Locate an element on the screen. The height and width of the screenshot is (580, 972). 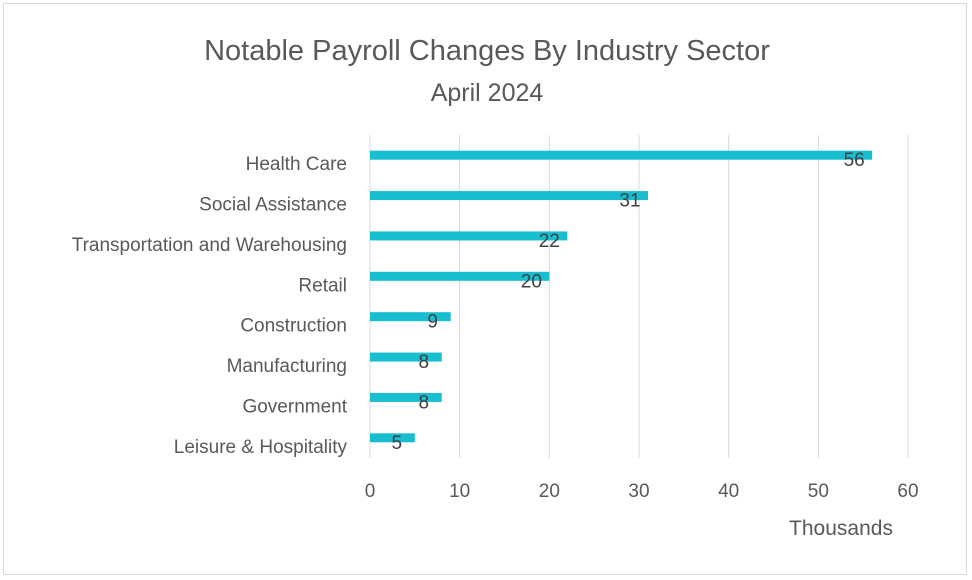
category-label: Social Assistance is located at coordinates (273, 205).